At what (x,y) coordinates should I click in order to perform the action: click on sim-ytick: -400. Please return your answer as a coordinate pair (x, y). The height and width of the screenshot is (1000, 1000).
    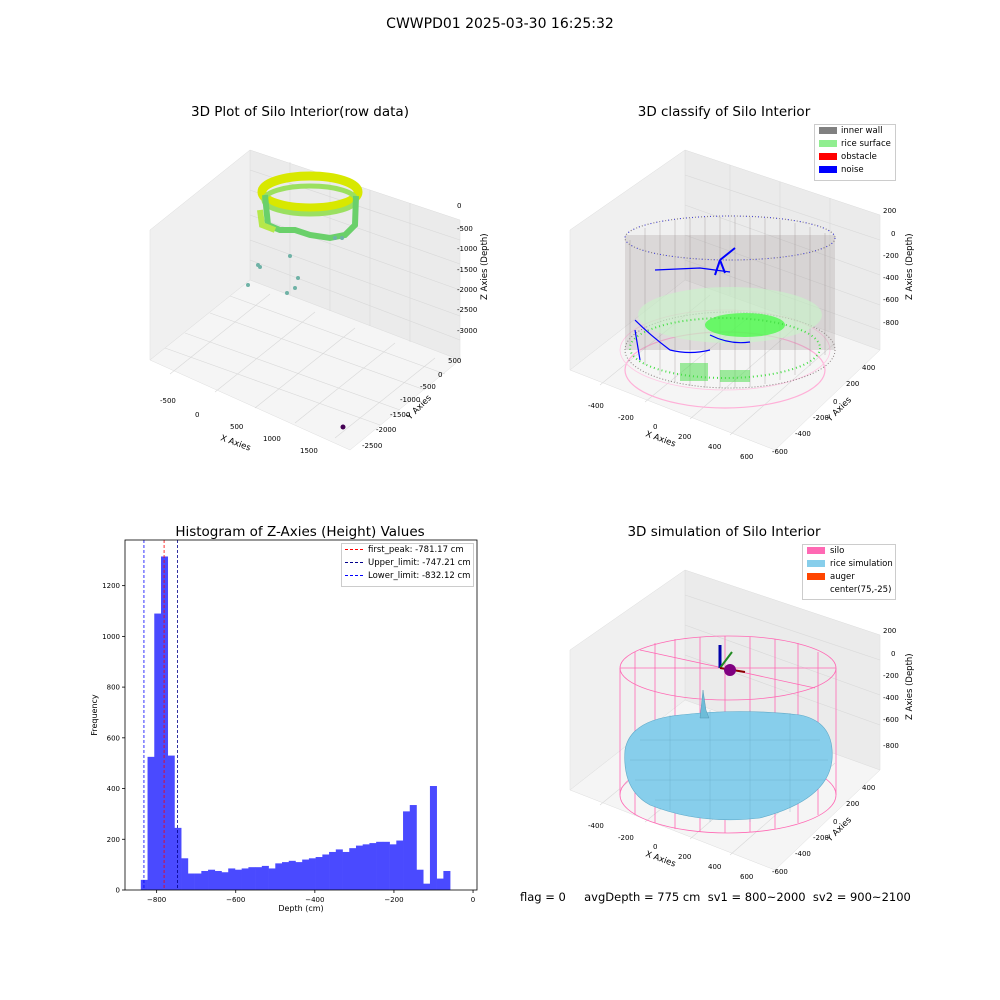
    Looking at the image, I should click on (803, 854).